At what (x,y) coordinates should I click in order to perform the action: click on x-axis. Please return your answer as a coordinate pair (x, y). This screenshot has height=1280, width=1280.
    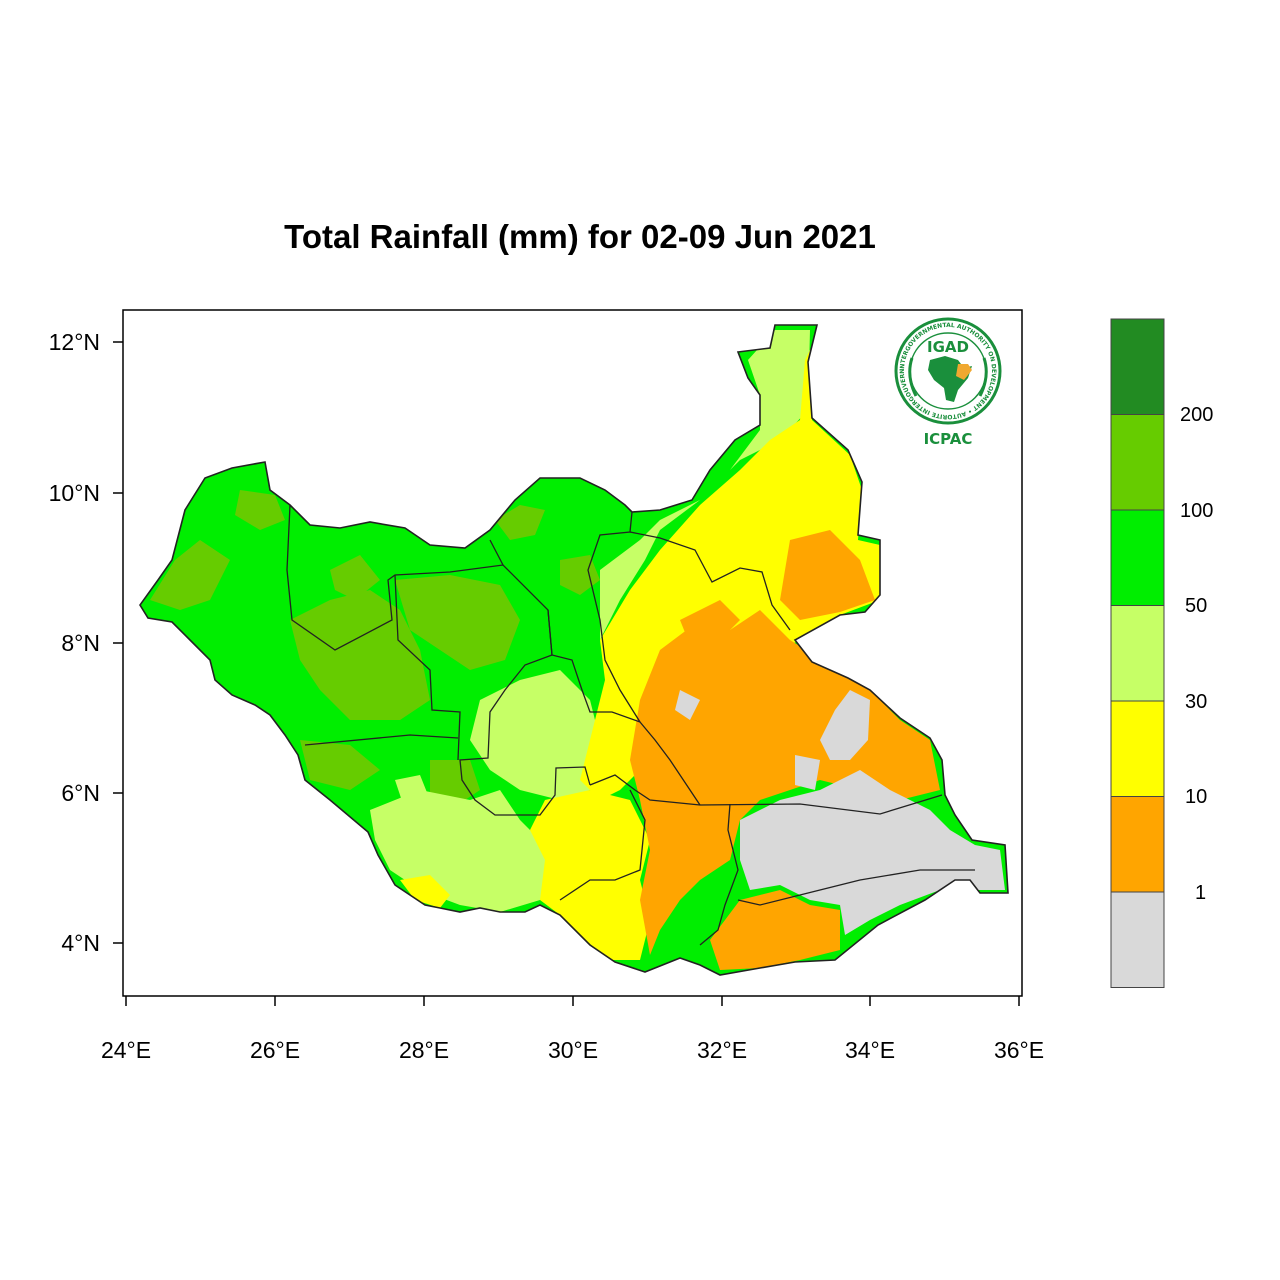
    Looking at the image, I should click on (572, 1001).